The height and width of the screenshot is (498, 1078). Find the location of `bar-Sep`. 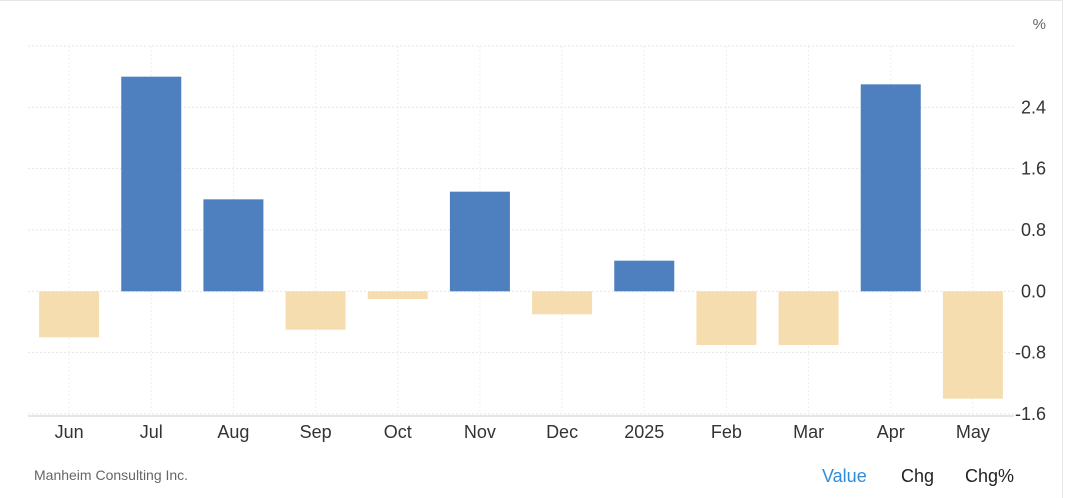

bar-Sep is located at coordinates (315, 310).